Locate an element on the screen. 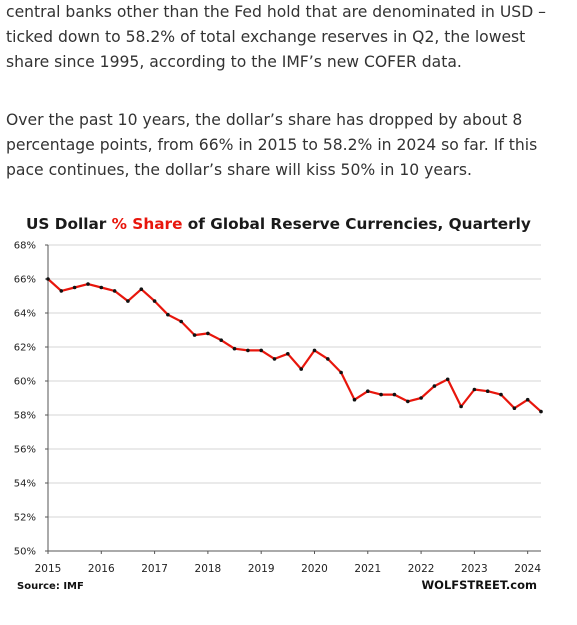 Image resolution: width=577 pixels, height=625 pixels. y-tick-label: 52% is located at coordinates (25, 518).